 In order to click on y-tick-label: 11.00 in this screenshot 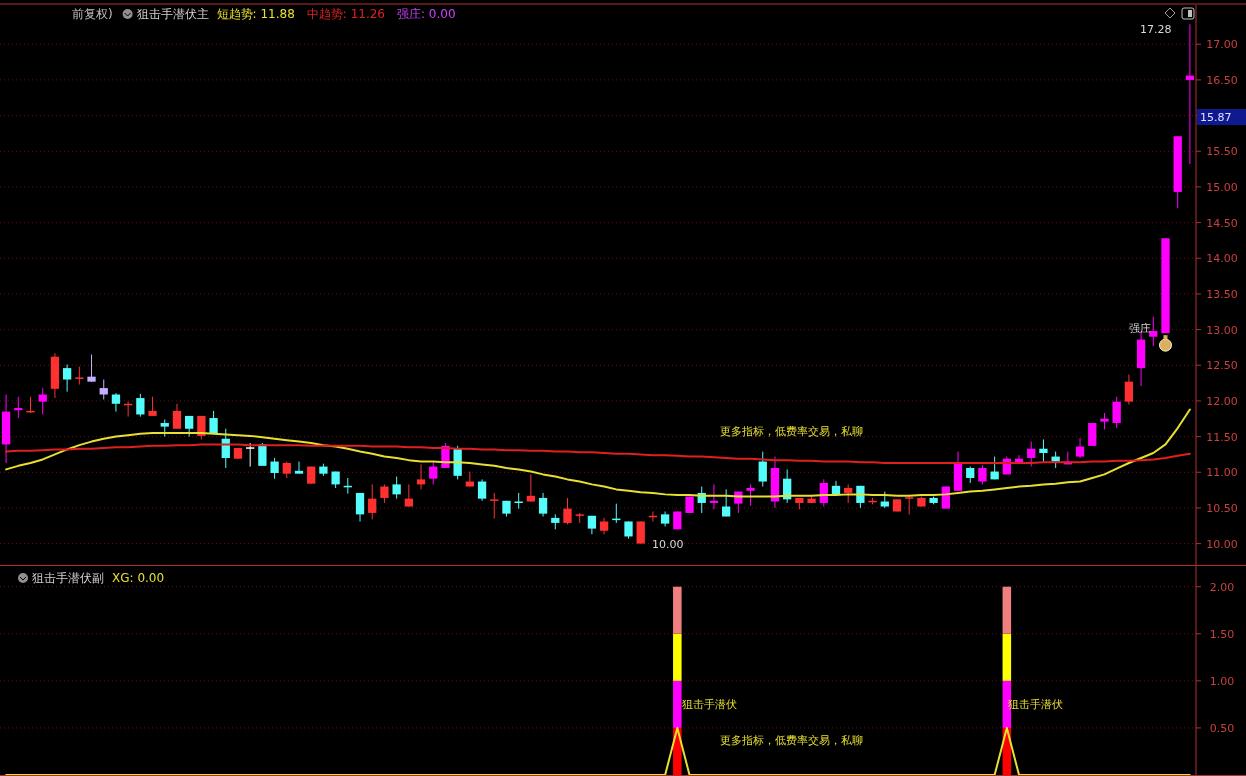, I will do `click(1222, 473)`.